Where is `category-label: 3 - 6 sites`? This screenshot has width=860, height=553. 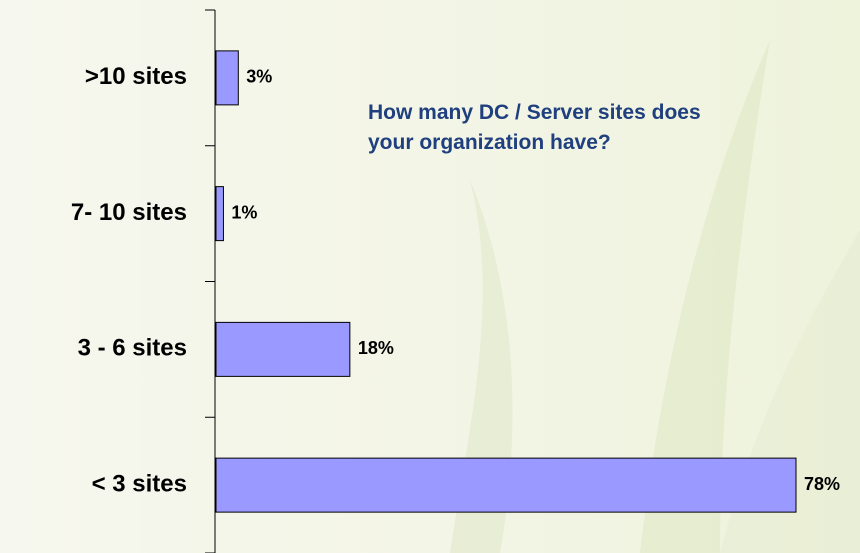 category-label: 3 - 6 sites is located at coordinates (132, 348).